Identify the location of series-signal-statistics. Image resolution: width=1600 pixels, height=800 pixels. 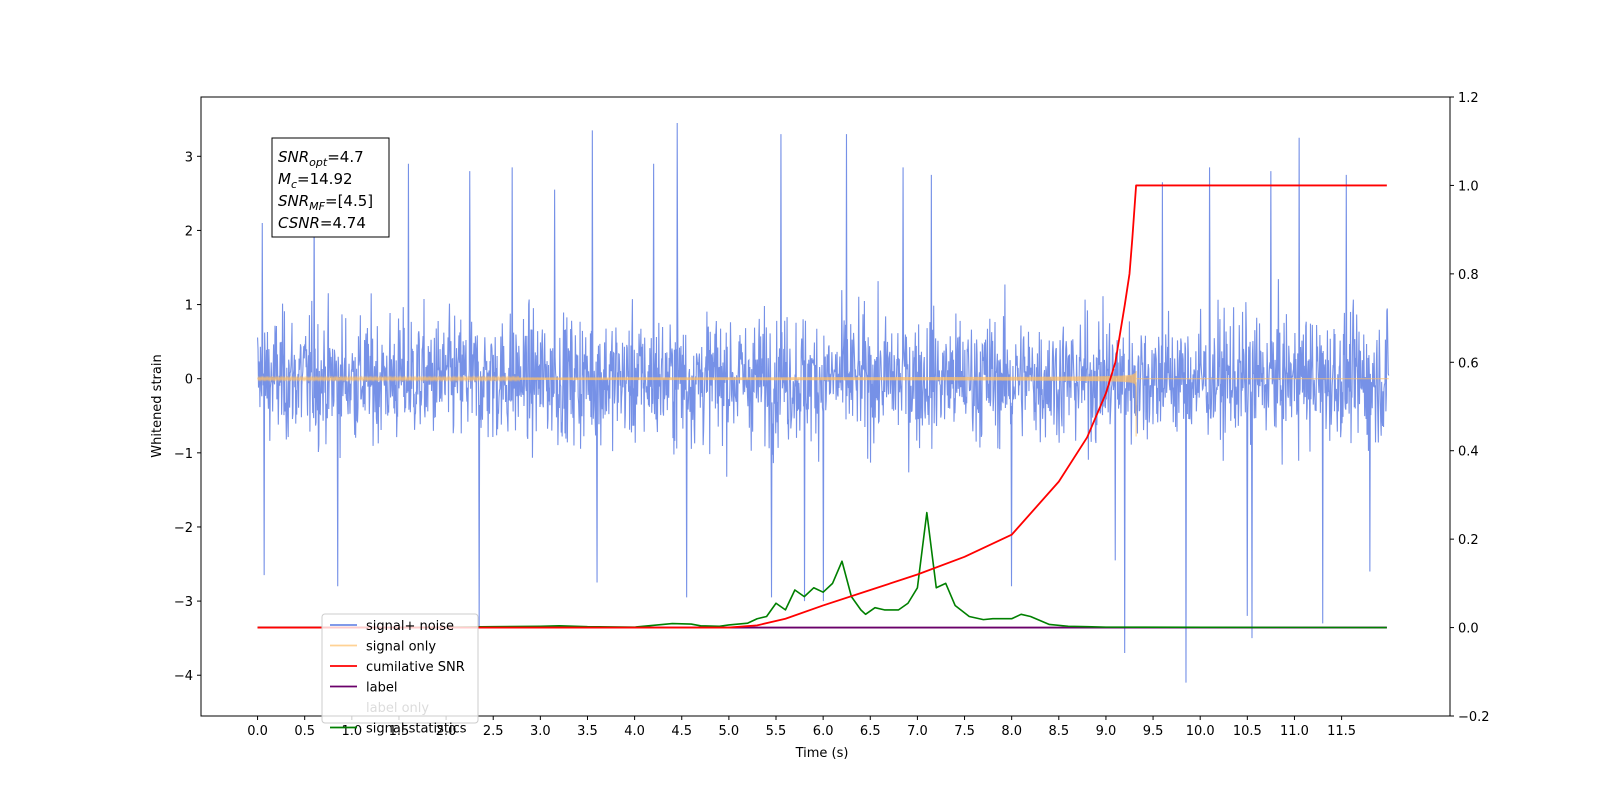
(822, 570).